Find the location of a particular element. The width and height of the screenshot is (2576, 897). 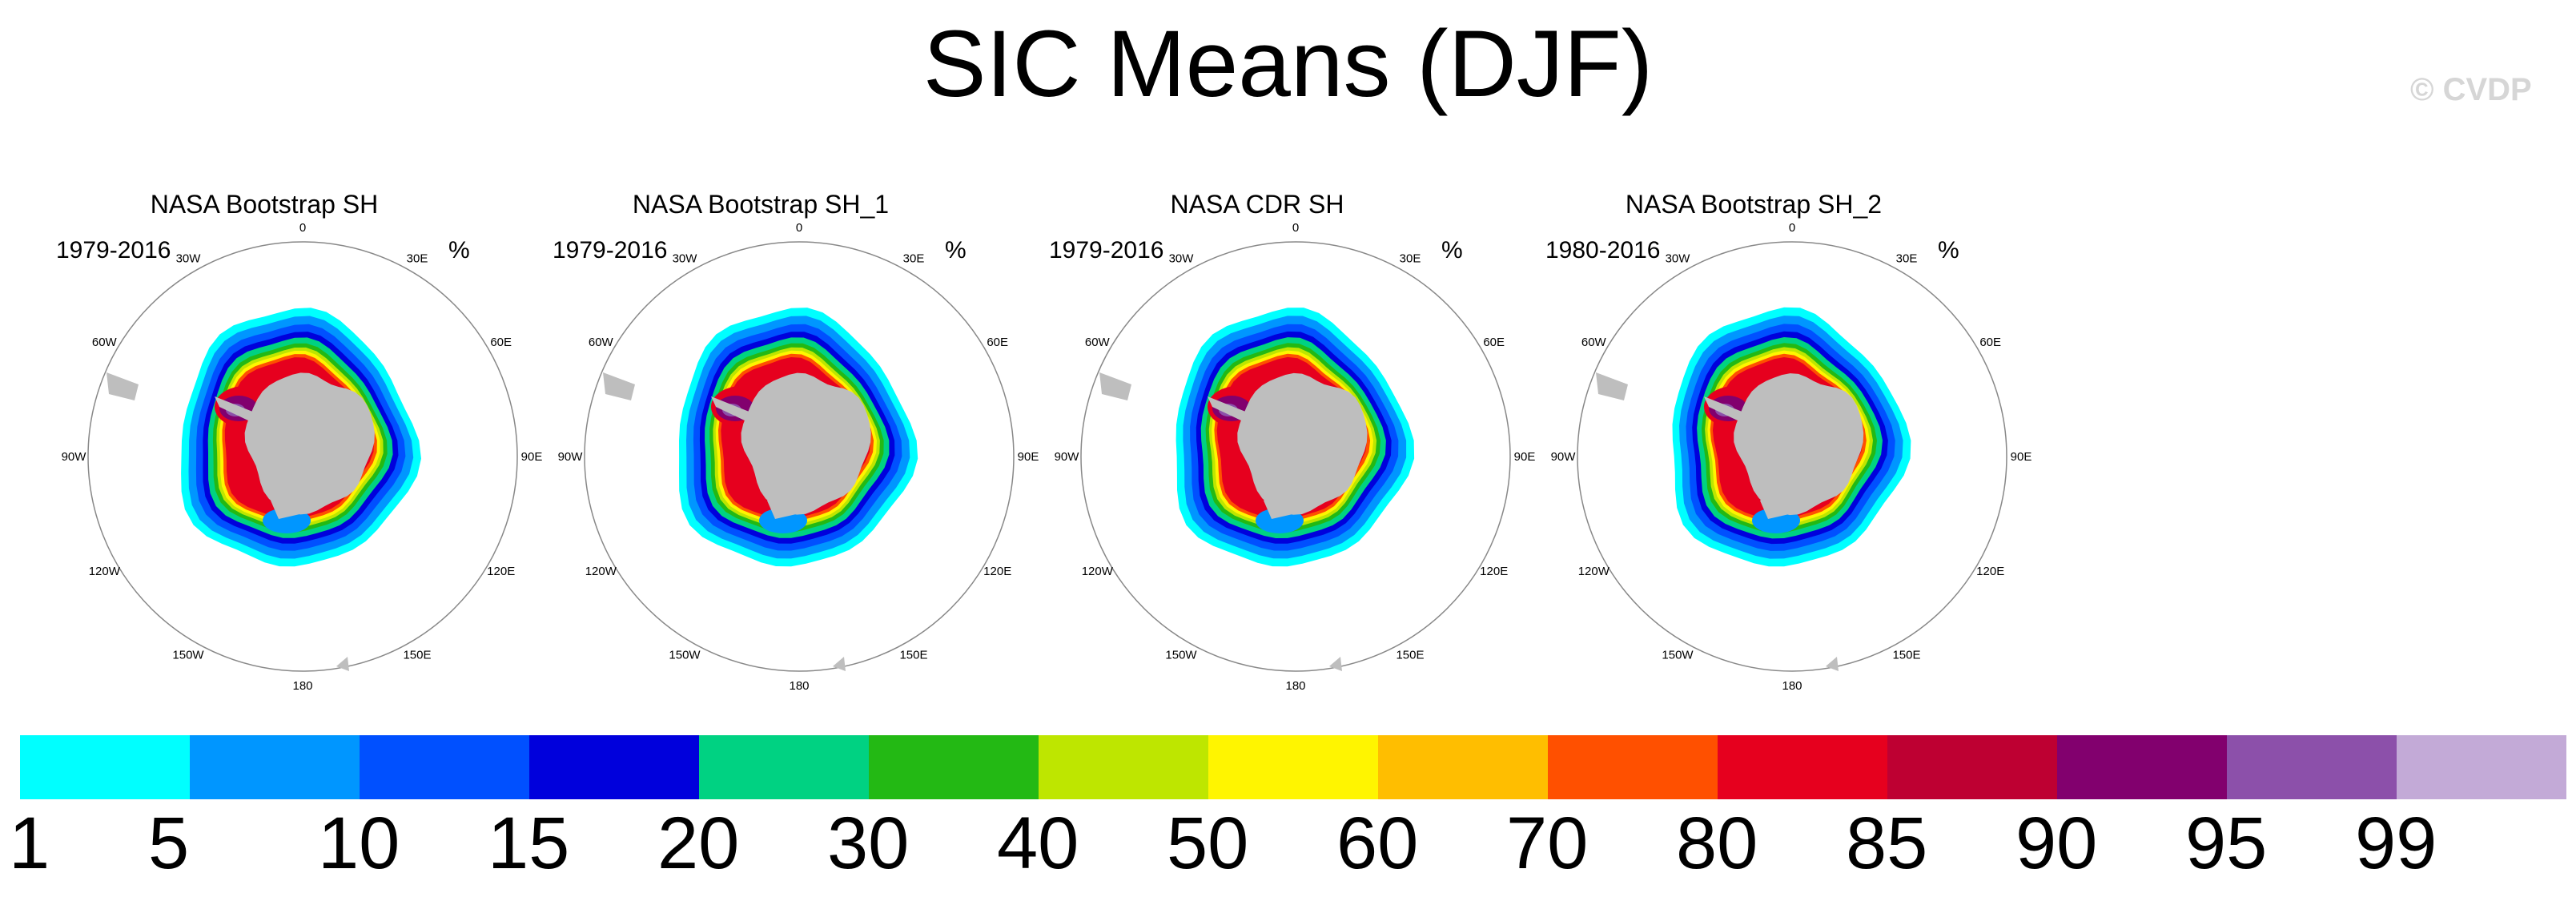

colorbar-label: 95 is located at coordinates (2226, 843).